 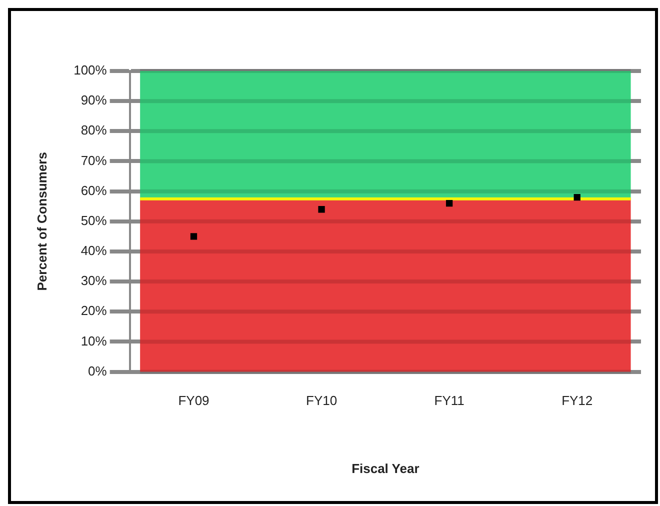 I want to click on y-tick-label: 10%, so click(x=94, y=340).